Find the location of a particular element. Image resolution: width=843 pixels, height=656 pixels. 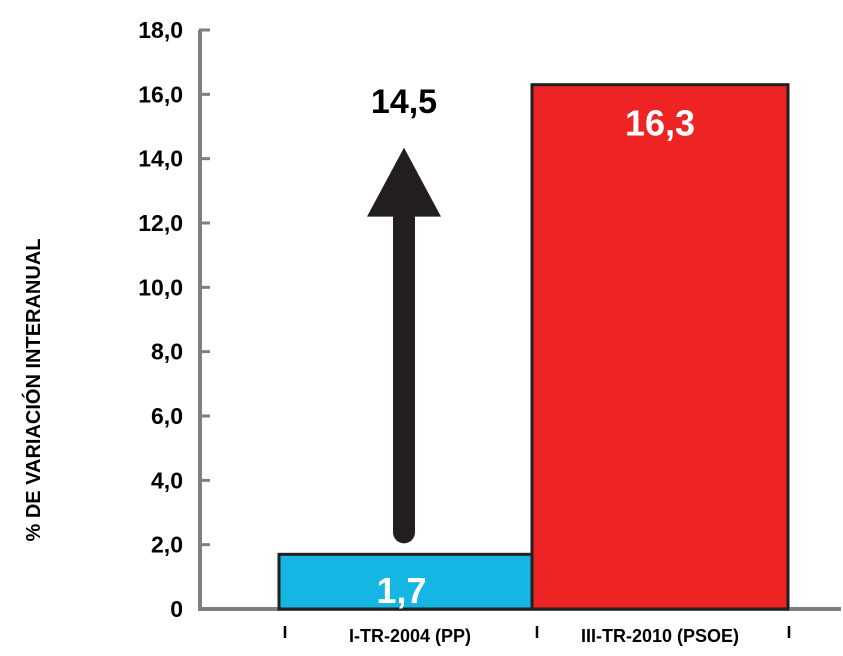

y-axis-title: % DE VARIACIÓN INTERANUAL is located at coordinates (33, 390).